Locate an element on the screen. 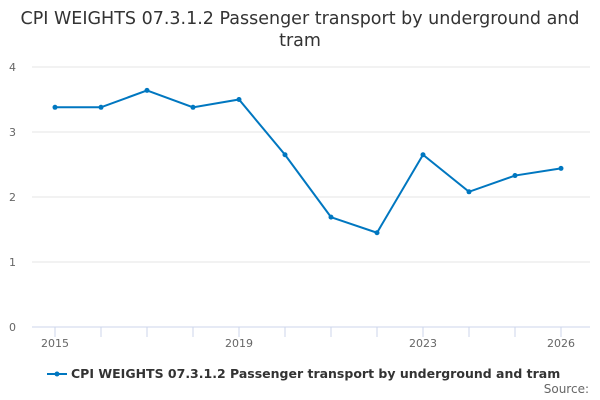 The image size is (600, 400). x-tick-label: 2023 is located at coordinates (423, 343).